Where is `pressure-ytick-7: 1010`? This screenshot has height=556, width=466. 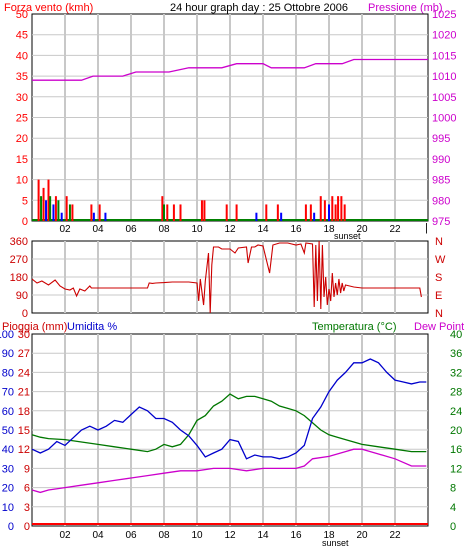 pressure-ytick-7: 1010 is located at coordinates (444, 77).